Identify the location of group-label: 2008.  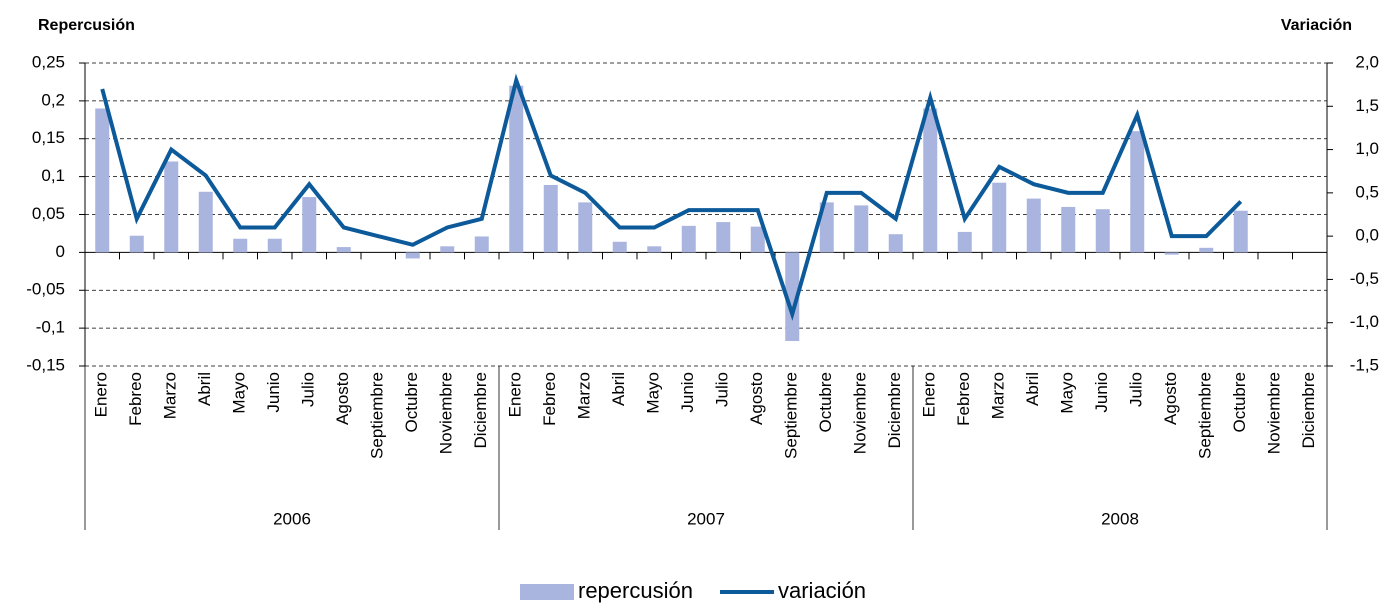
(1120, 518).